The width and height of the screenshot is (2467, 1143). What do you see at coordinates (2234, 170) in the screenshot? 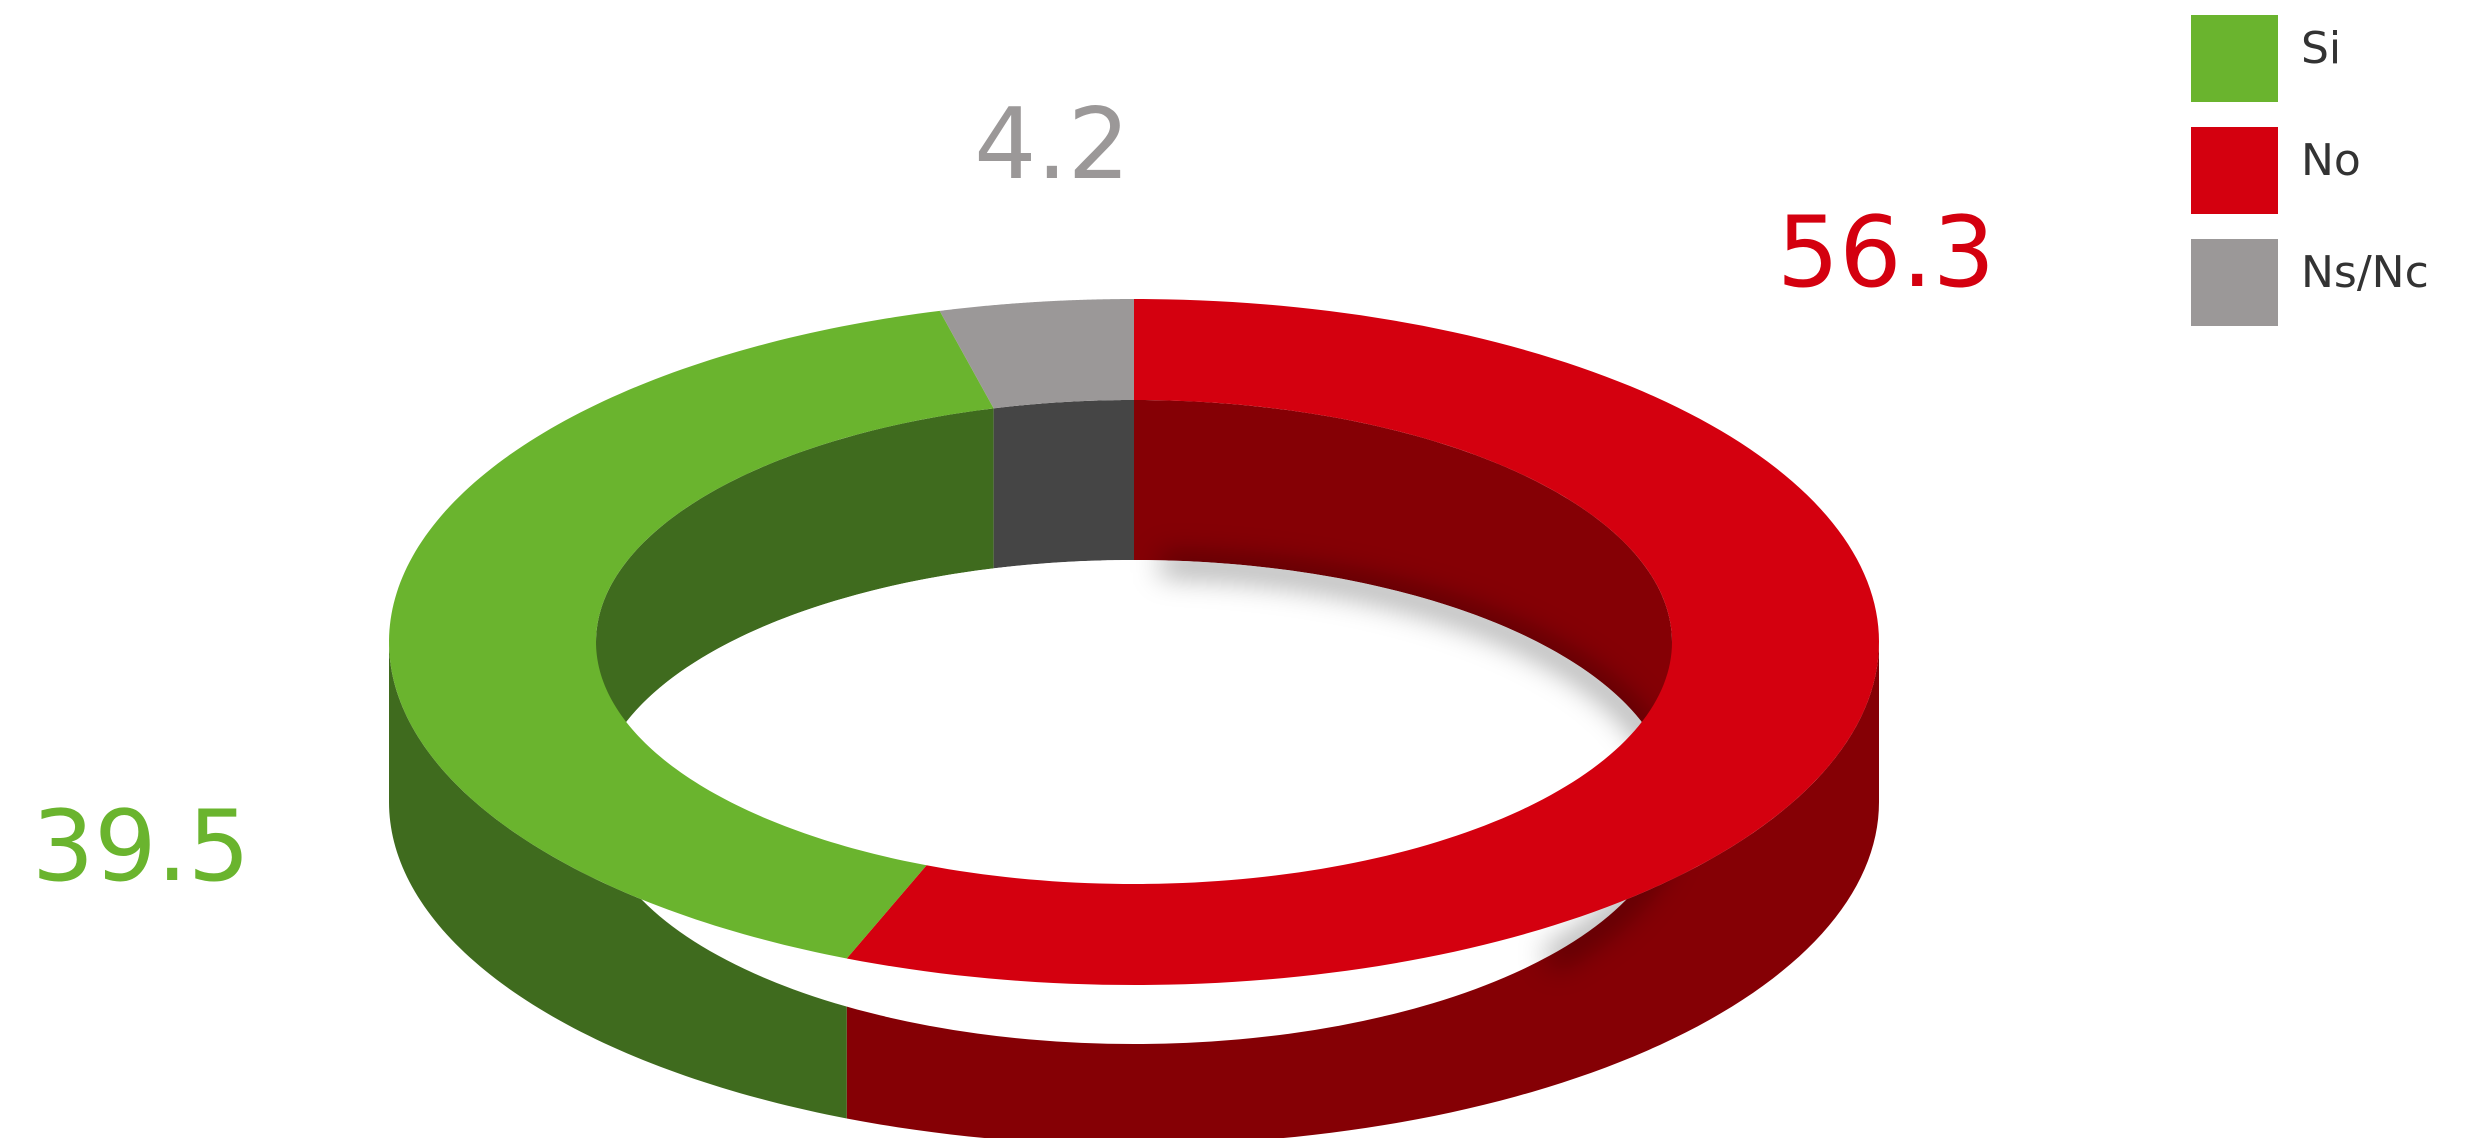
I see `legend-swatch-no` at bounding box center [2234, 170].